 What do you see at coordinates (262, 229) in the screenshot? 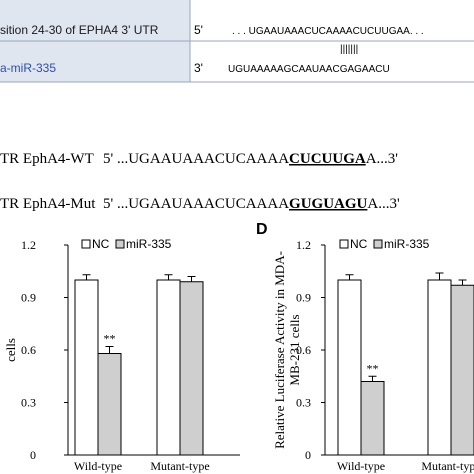
I see `panel-label: D` at bounding box center [262, 229].